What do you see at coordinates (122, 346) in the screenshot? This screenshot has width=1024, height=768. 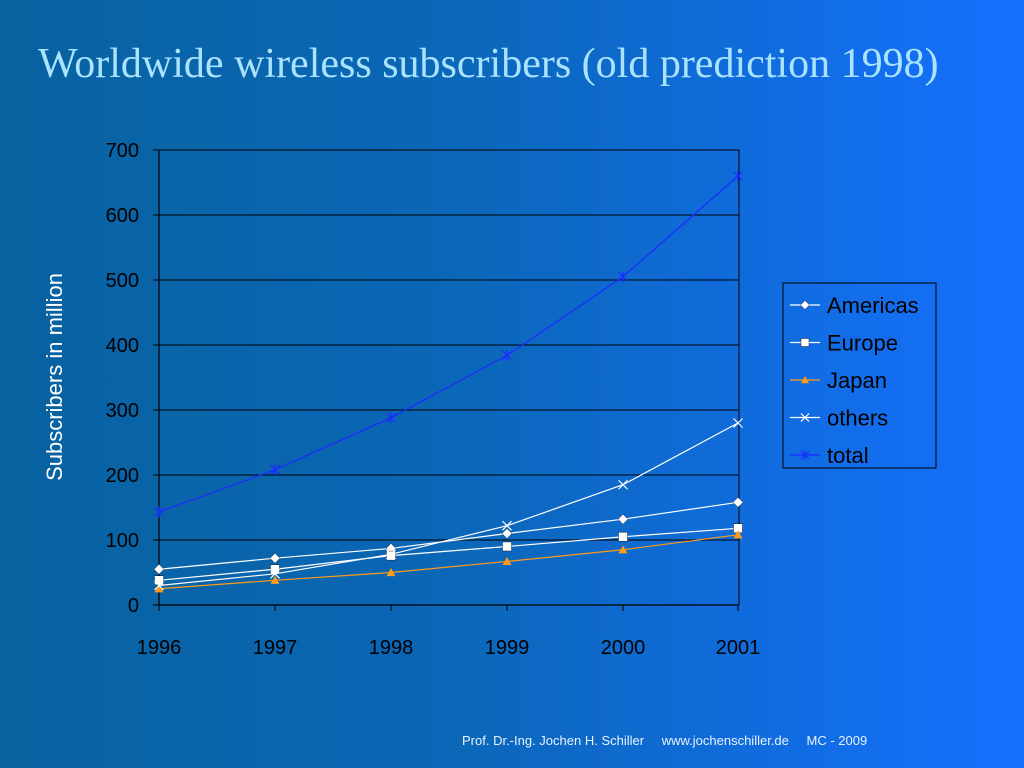 I see `y-tick-label-4: 400` at bounding box center [122, 346].